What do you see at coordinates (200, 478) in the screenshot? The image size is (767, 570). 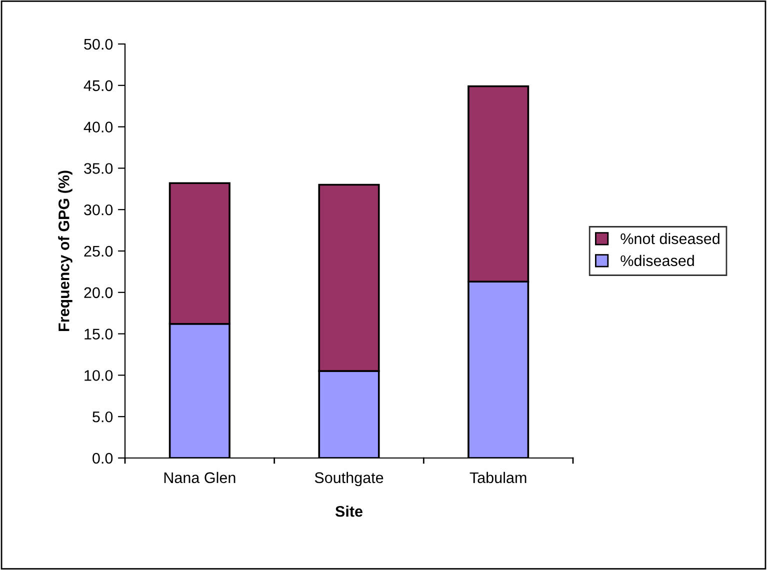 I see `x-tick-label: Nana Glen` at bounding box center [200, 478].